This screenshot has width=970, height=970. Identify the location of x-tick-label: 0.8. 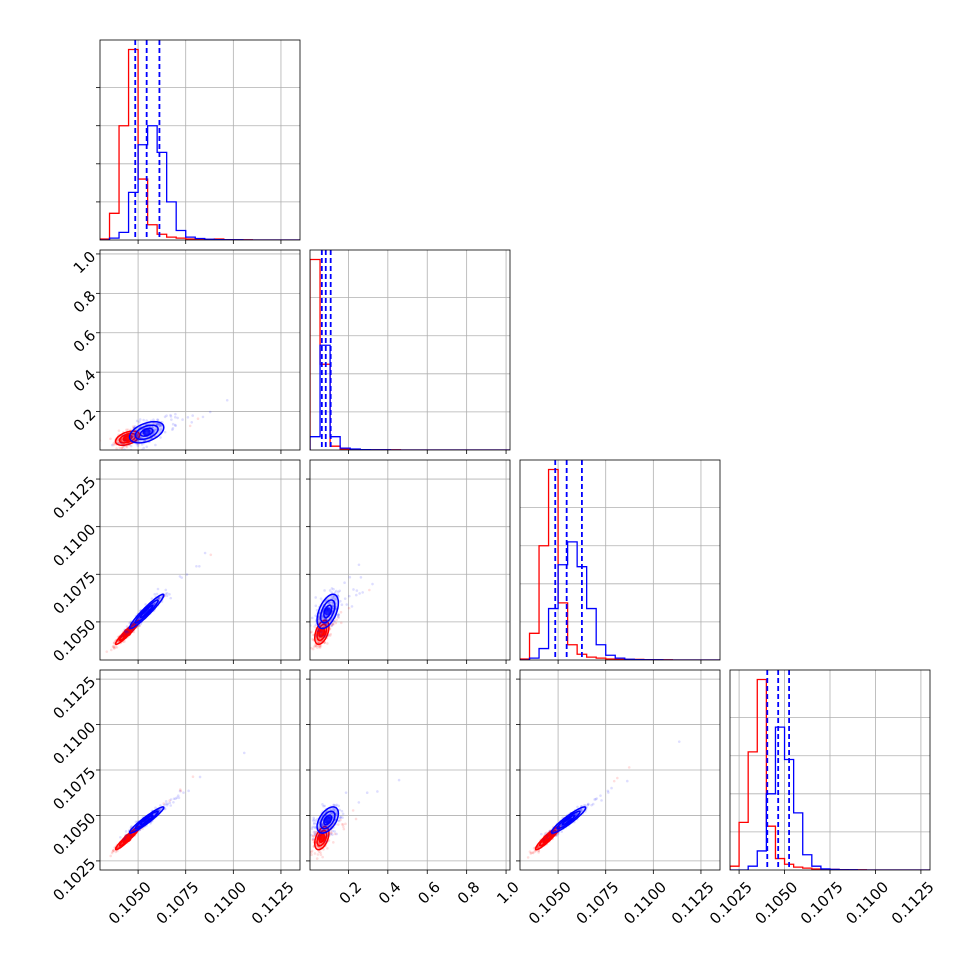
(469, 893).